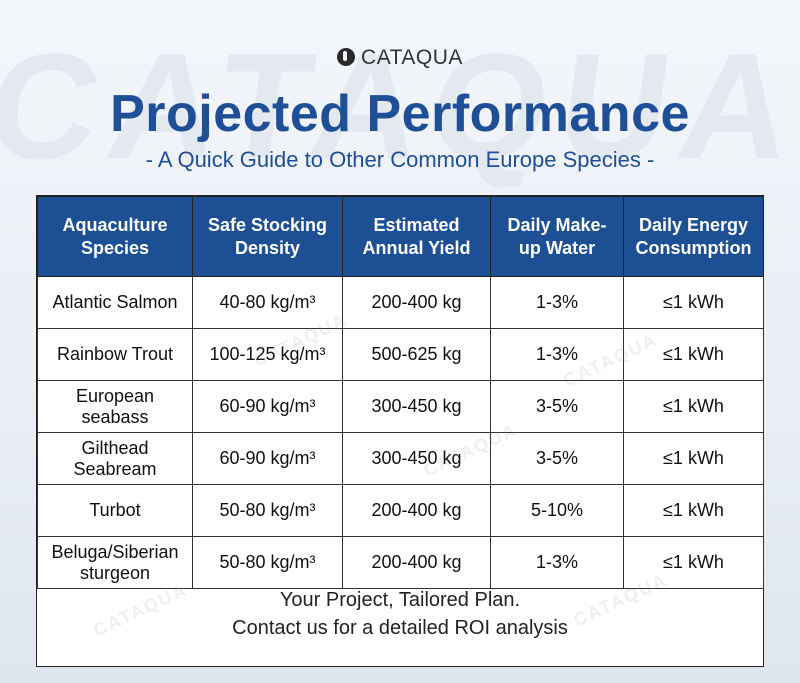 The image size is (800, 683). What do you see at coordinates (267, 236) in the screenshot?
I see `header-density: Safe Stocking Density` at bounding box center [267, 236].